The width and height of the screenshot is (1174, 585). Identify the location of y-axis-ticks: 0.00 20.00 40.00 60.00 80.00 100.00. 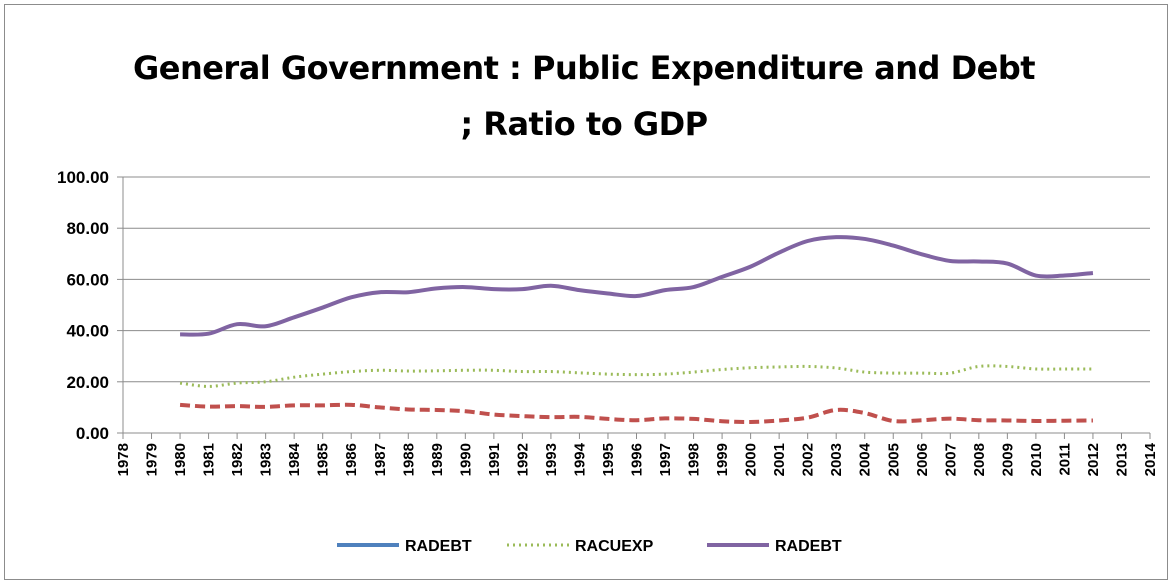
(83, 305).